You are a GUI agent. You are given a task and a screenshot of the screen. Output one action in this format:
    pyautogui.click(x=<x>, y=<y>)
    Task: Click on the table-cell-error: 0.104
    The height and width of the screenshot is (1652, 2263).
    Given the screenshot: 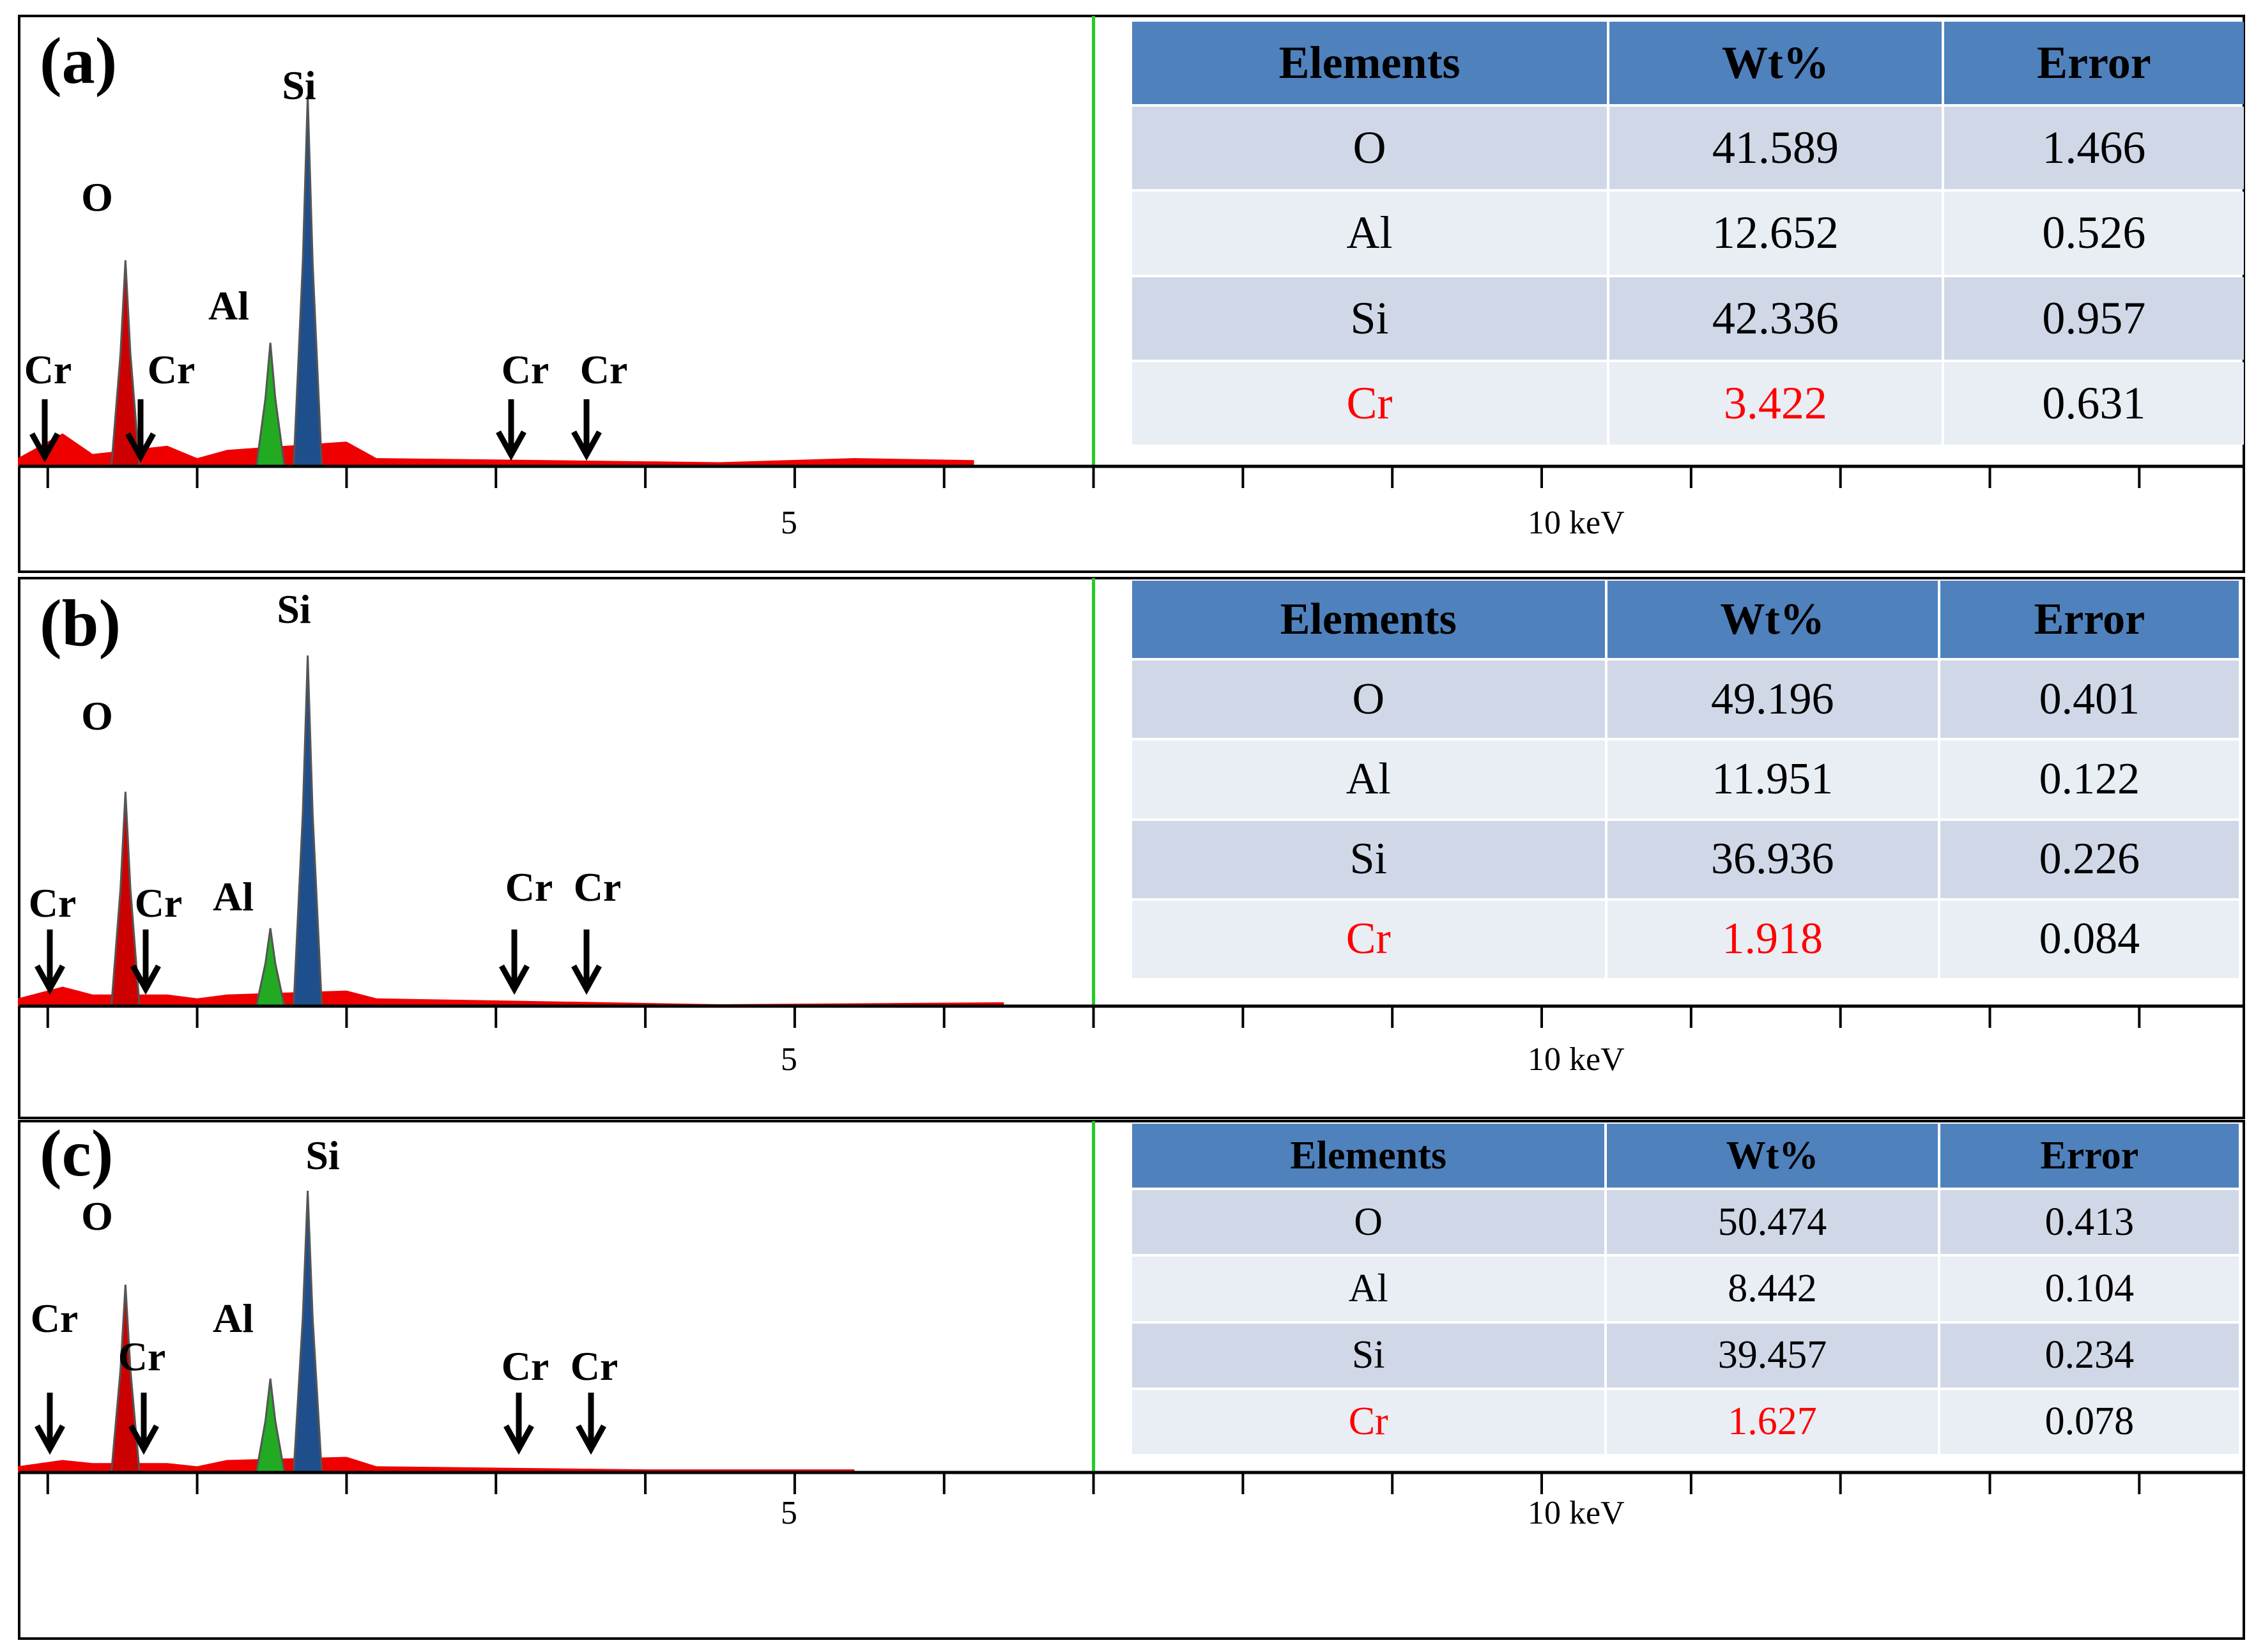 What is the action you would take?
    pyautogui.click(x=2089, y=1289)
    